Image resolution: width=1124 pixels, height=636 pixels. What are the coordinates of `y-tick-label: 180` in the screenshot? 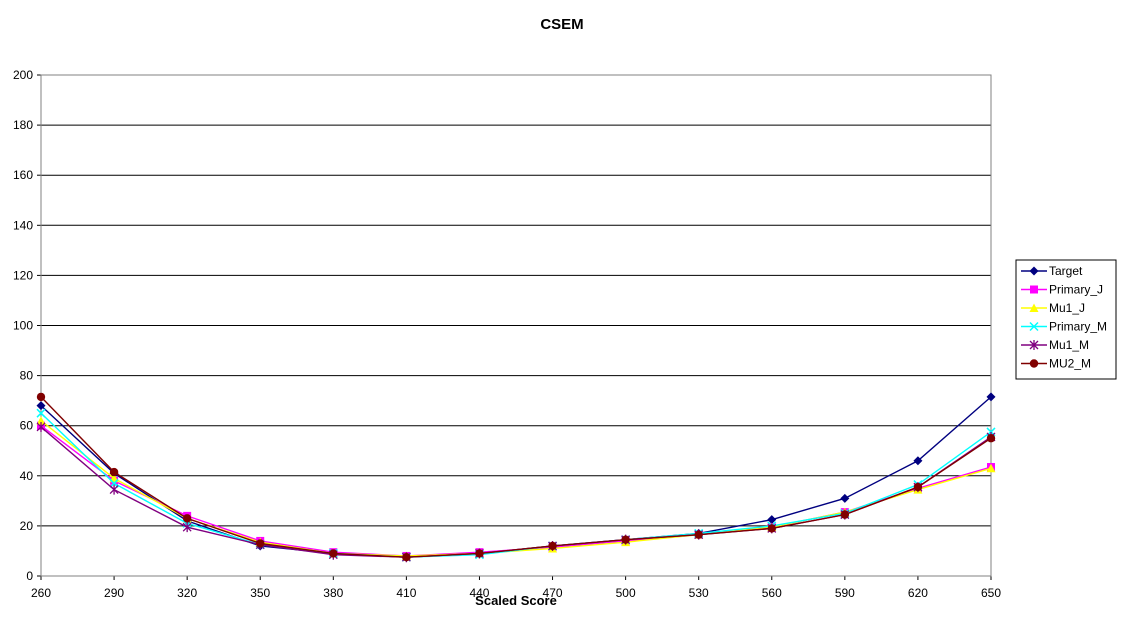 It's located at (23, 125).